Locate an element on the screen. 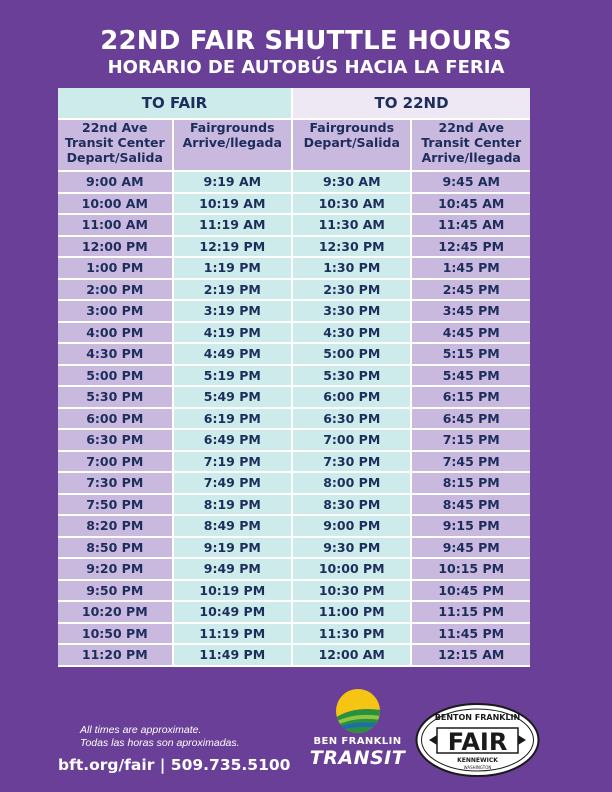 Image resolution: width=612 pixels, height=792 pixels. note-english: All times are approximate. is located at coordinates (141, 730).